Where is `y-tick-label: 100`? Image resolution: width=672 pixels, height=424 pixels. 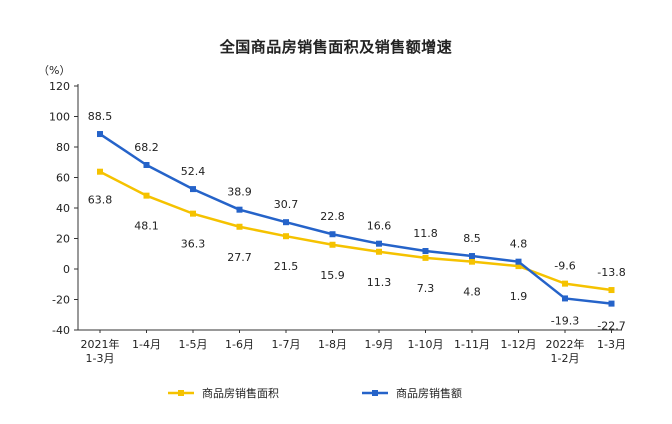 y-tick-label: 100 is located at coordinates (59, 117).